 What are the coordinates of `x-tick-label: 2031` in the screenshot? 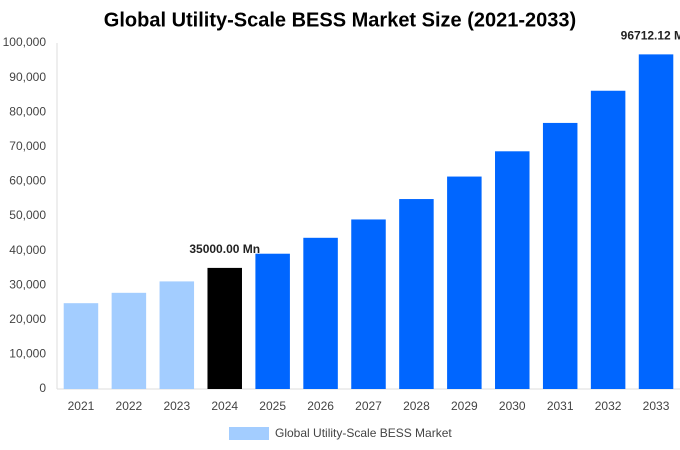 It's located at (560, 406).